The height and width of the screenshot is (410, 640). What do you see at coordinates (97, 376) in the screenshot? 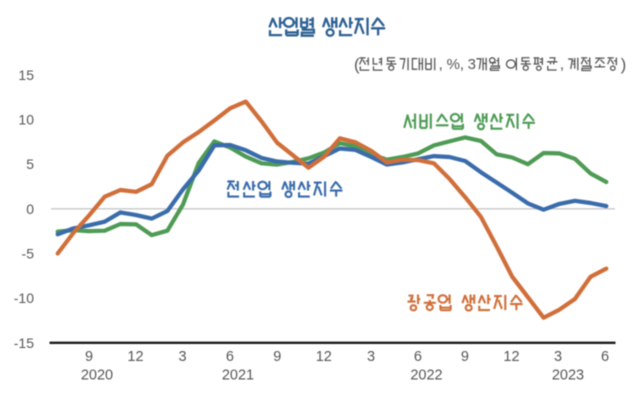
I see `svg-text: 2020` at bounding box center [97, 376].